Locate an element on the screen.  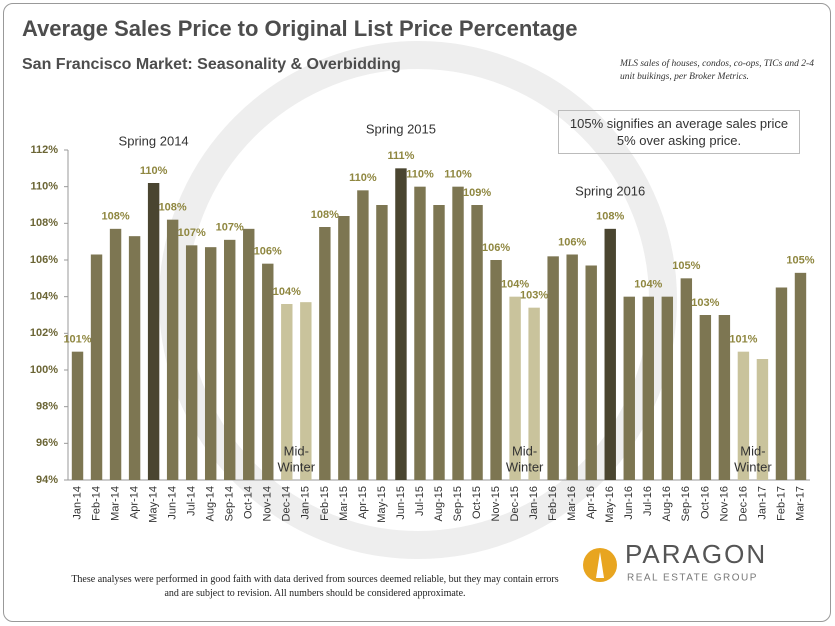
y-tick-label: 94% is located at coordinates (47, 480).